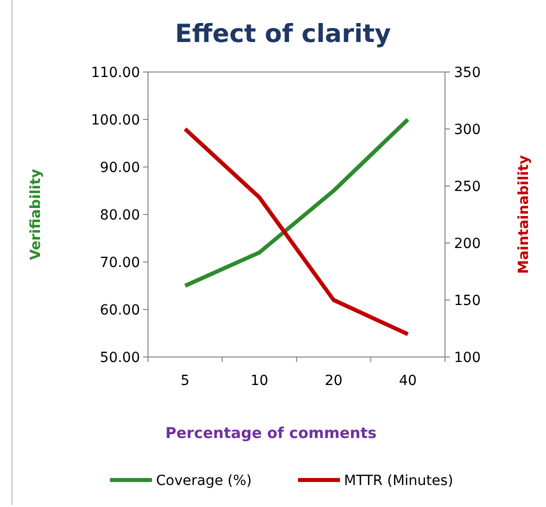 The image size is (546, 507). Describe the element at coordinates (120, 358) in the screenshot. I see `y-tick-label: 50.00` at that location.